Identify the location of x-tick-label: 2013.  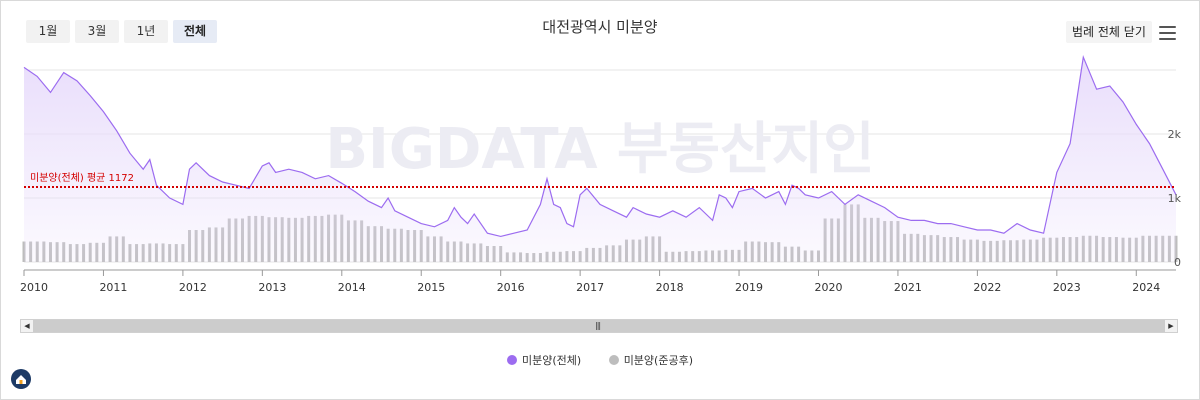
(272, 287).